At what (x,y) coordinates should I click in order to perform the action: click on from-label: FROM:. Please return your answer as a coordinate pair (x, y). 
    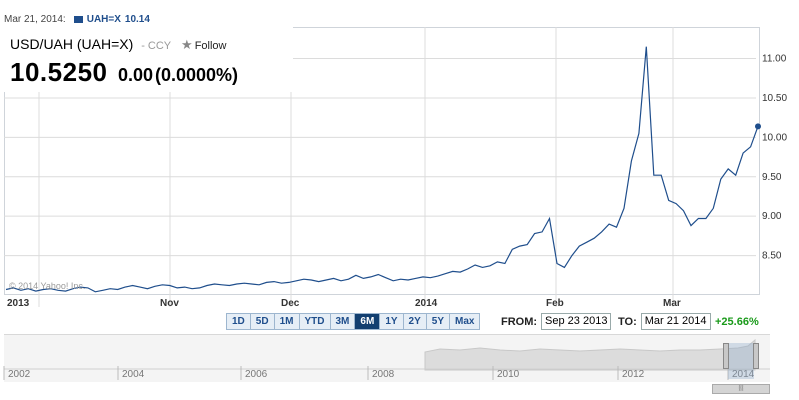
    Looking at the image, I should click on (519, 321).